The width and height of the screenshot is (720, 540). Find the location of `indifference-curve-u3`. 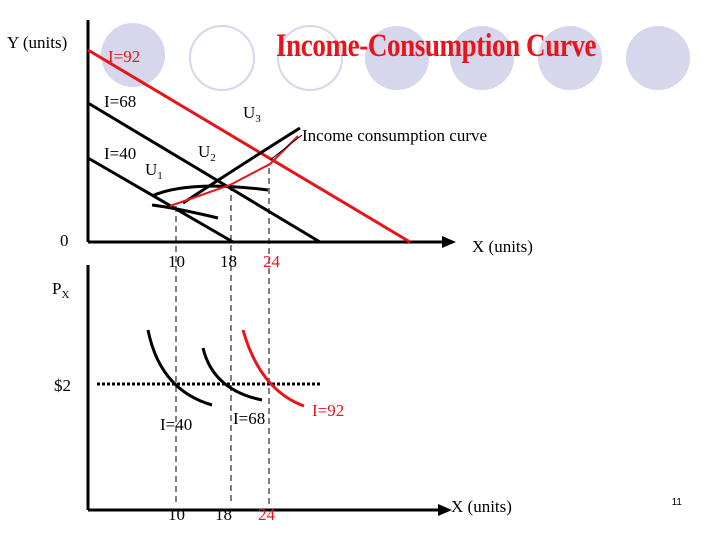

indifference-curve-u3 is located at coordinates (241, 165).